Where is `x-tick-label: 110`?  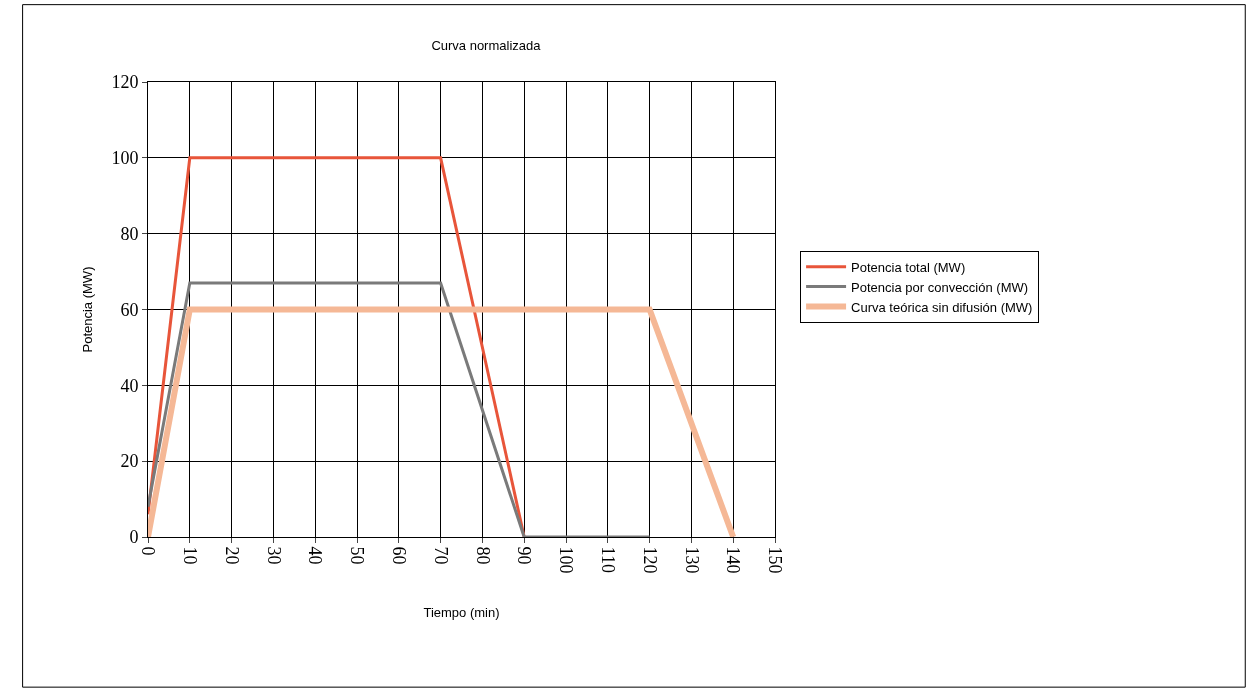
x-tick-label: 110 is located at coordinates (607, 559).